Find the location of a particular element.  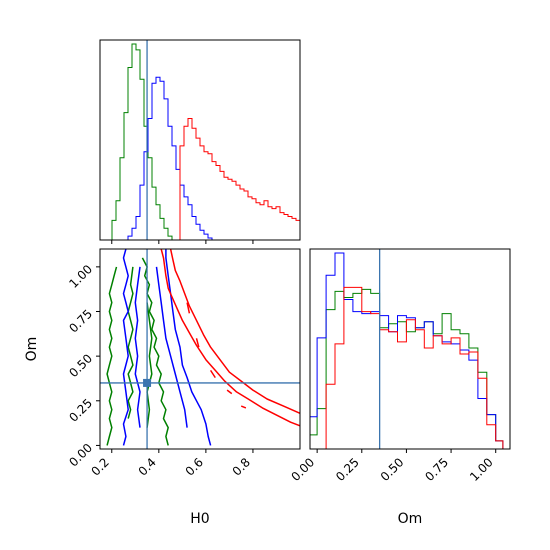

contour-lines is located at coordinates (203, 347).